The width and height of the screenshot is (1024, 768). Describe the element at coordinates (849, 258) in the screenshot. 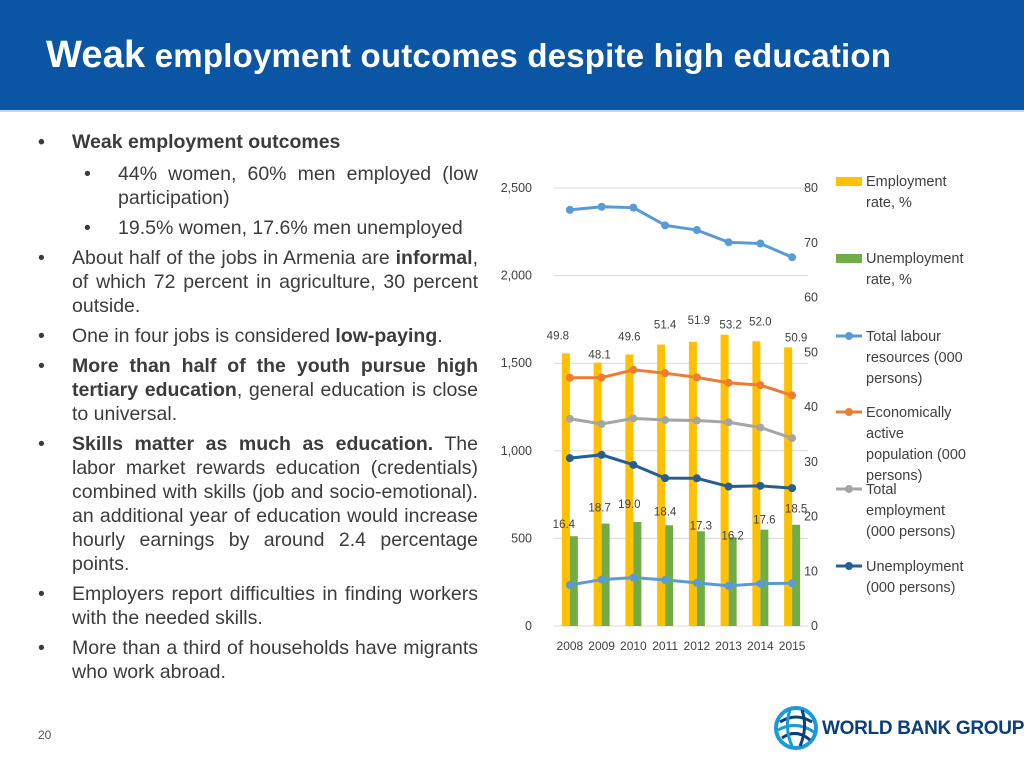

I see `legend-swatch` at that location.